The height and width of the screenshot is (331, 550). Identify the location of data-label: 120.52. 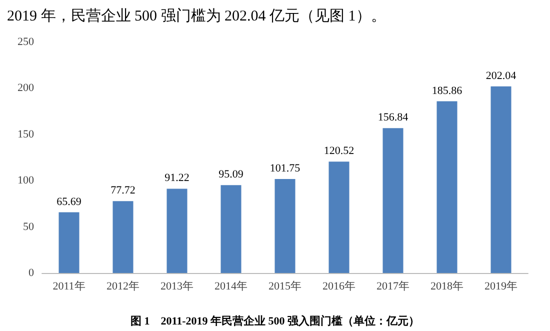
(339, 151).